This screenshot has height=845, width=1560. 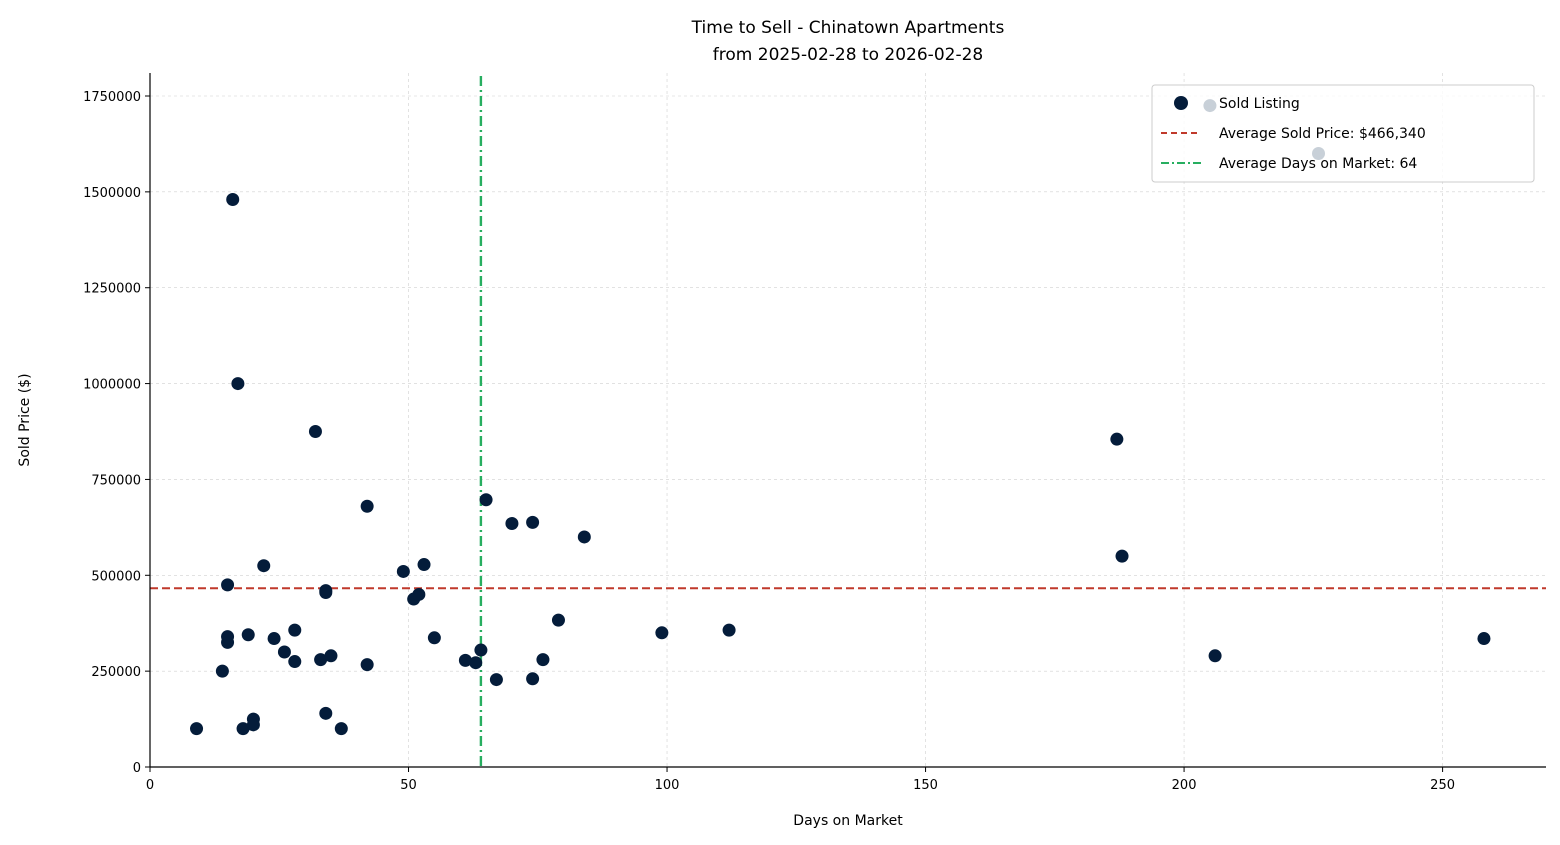 What do you see at coordinates (116, 576) in the screenshot?
I see `y-tick-label: 500000` at bounding box center [116, 576].